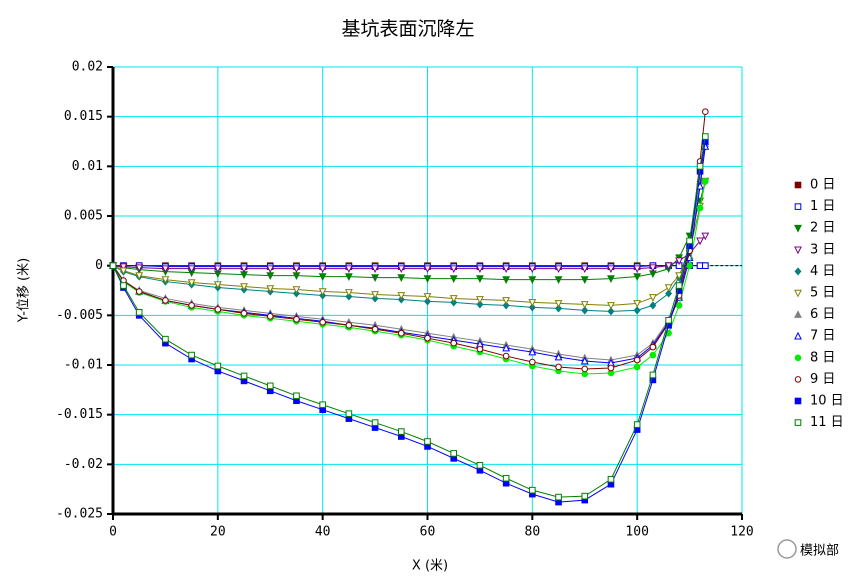 The image size is (865, 588). I want to click on legend-label: 1 日, so click(822, 206).